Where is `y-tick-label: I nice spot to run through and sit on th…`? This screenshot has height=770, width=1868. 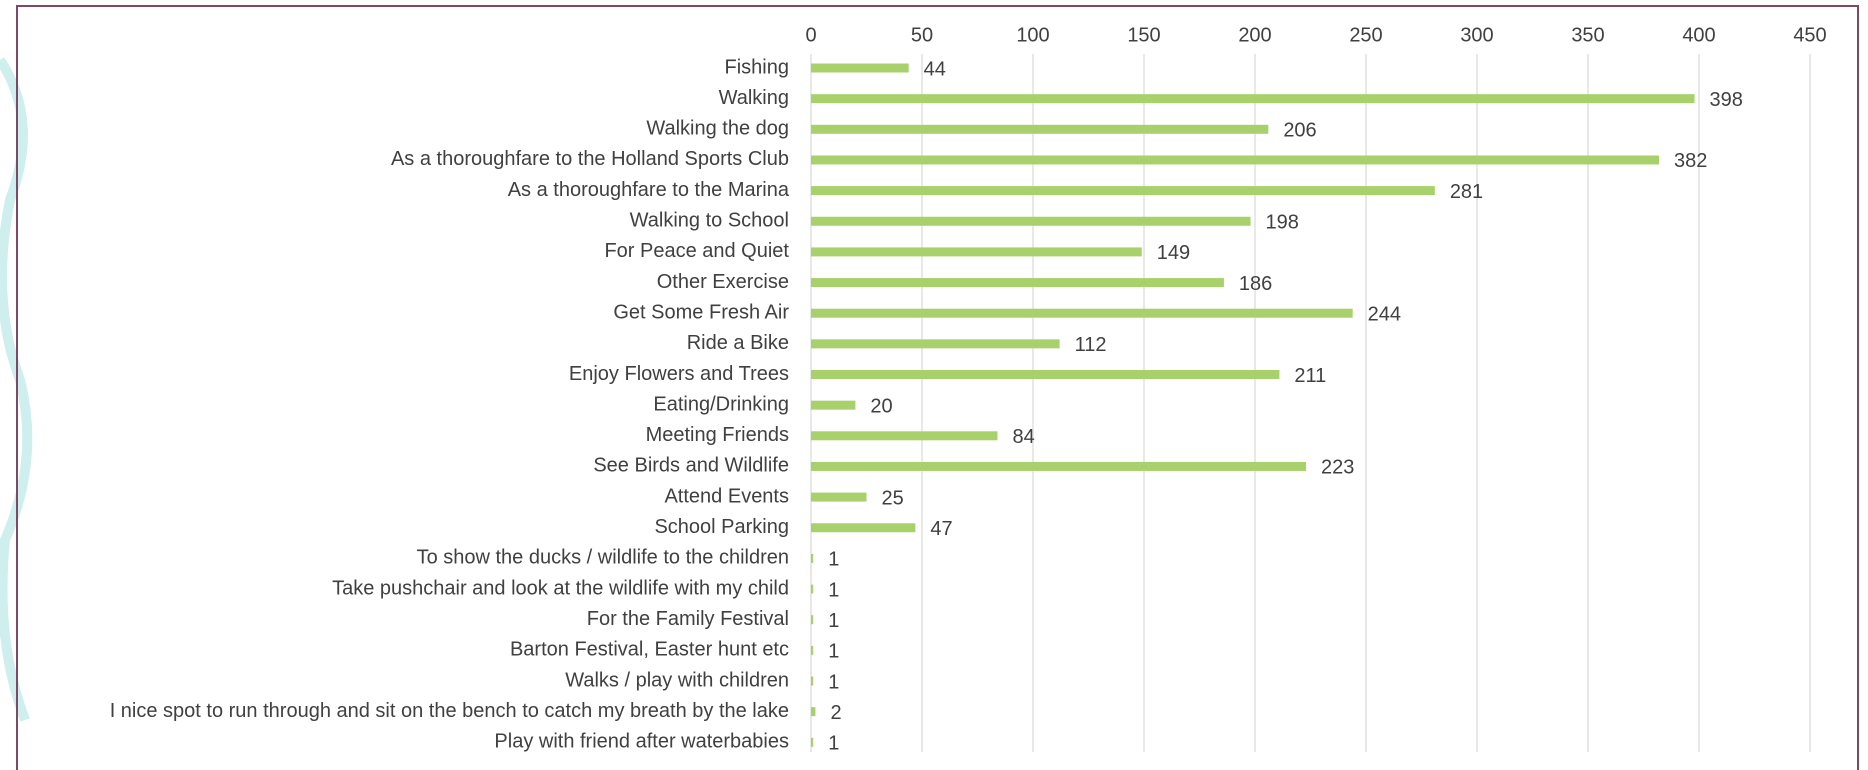 y-tick-label: I nice spot to run through and sit on th… is located at coordinates (449, 711).